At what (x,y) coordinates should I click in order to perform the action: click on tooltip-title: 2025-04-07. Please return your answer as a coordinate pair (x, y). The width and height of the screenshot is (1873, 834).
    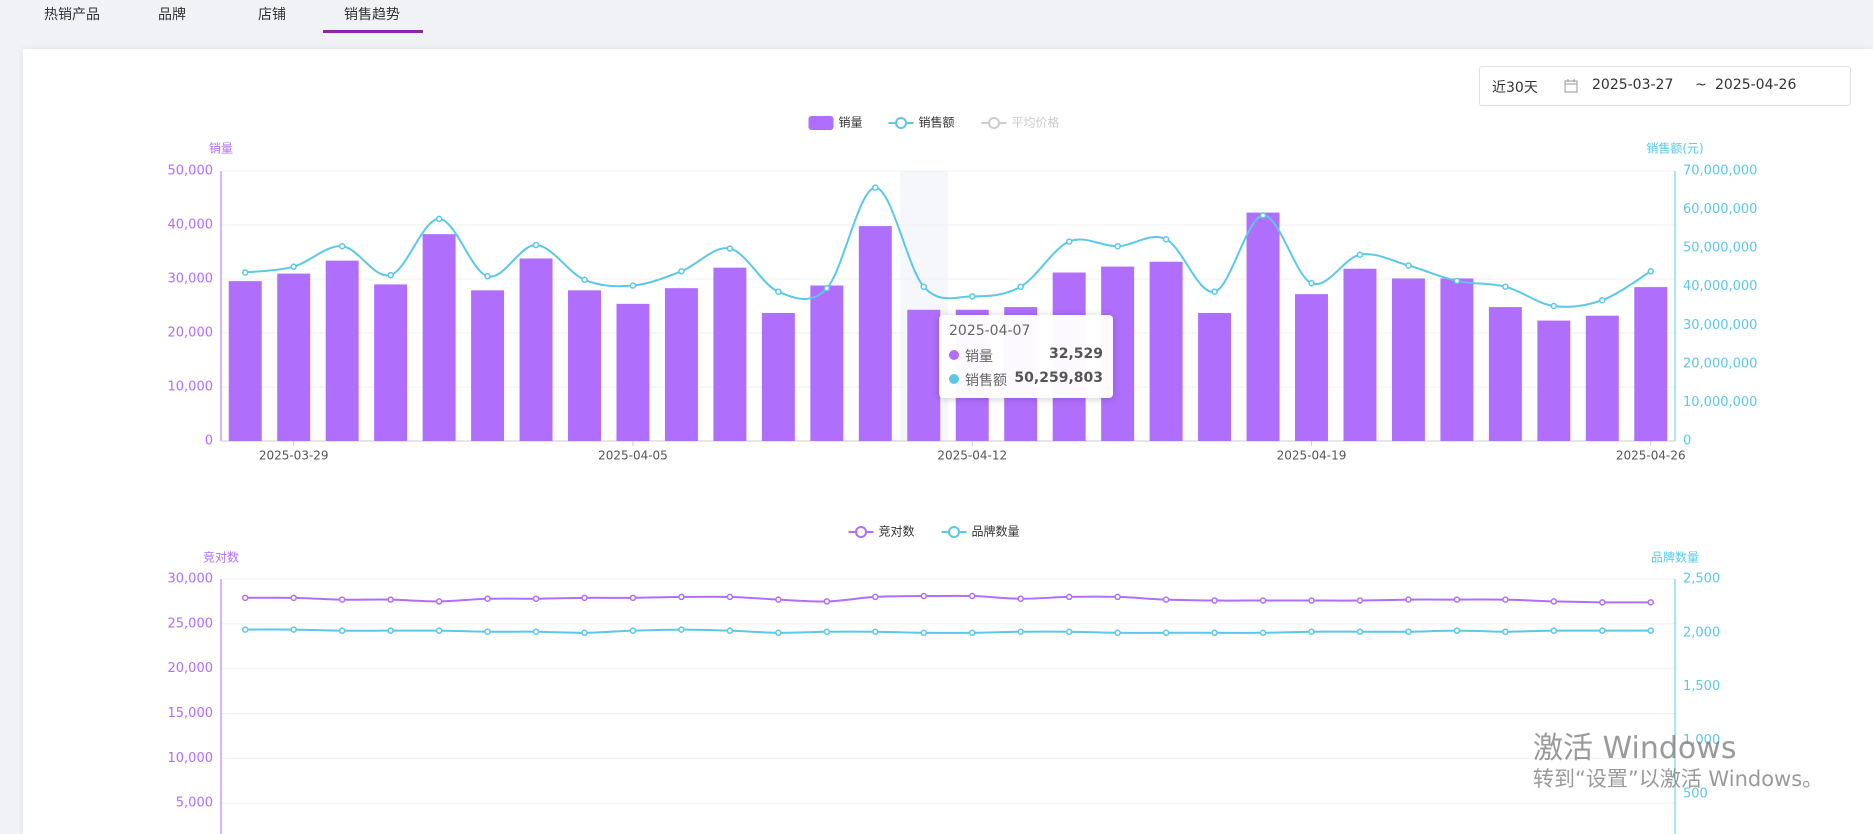
    Looking at the image, I should click on (990, 331).